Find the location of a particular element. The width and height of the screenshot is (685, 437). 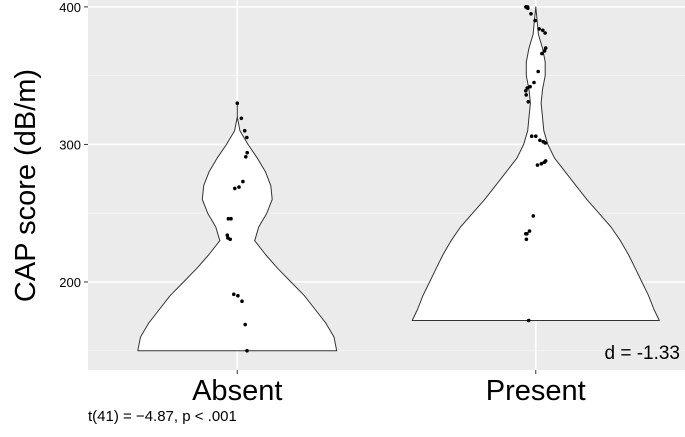

y-axis: 200 300 400 is located at coordinates (73, 145).